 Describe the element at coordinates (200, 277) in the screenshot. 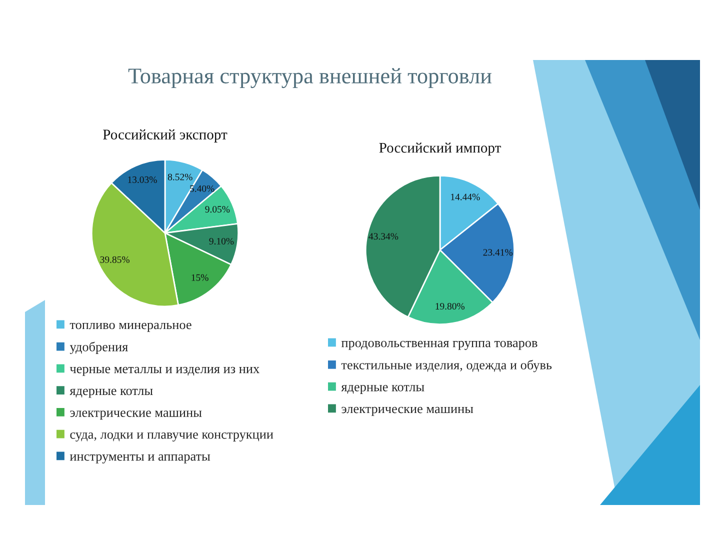

I see `data-label: 15%` at that location.